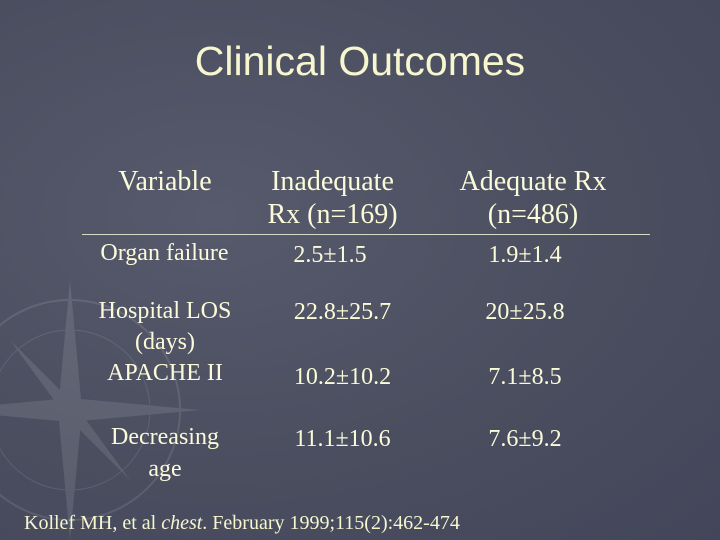 This screenshot has width=720, height=540. I want to click on row-organ-failure-inadequate: 2.5±1.5, so click(330, 255).